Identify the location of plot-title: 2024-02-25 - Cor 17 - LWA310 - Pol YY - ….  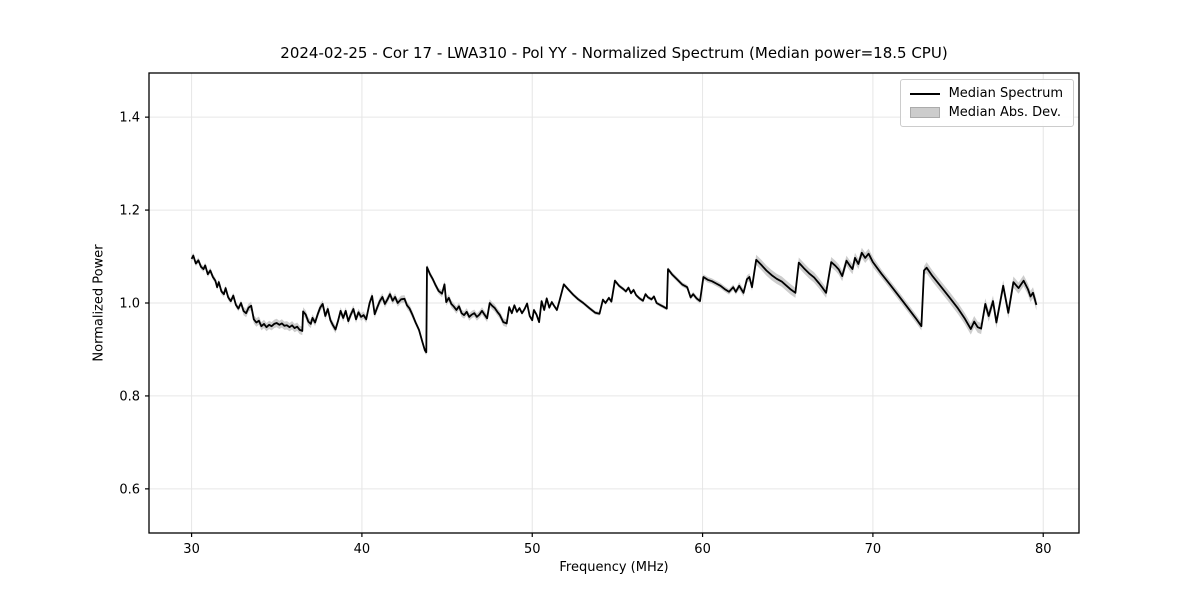
(614, 53).